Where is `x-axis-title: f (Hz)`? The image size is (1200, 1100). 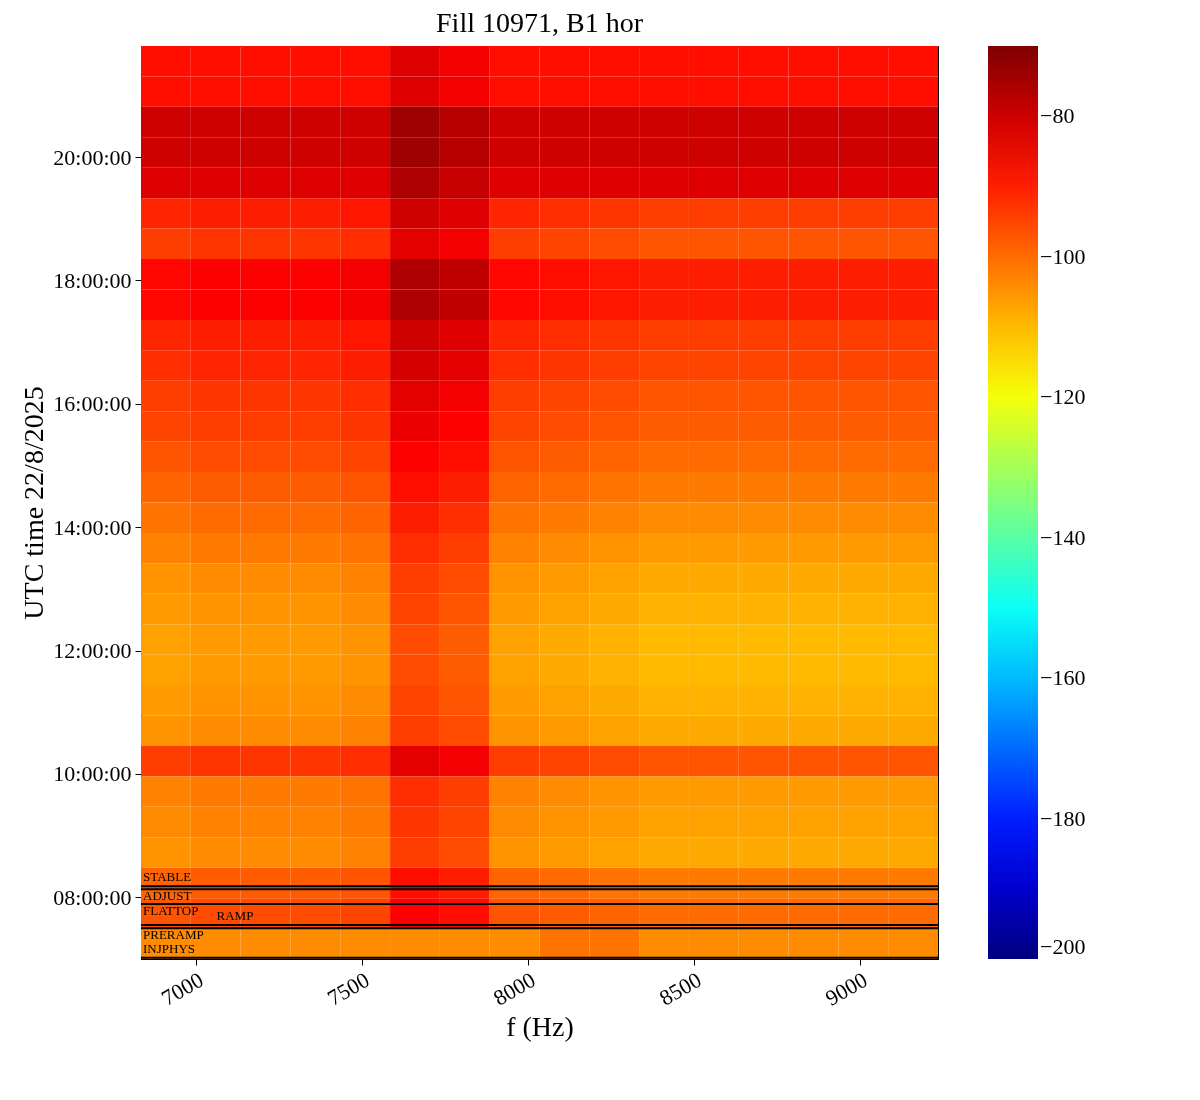
x-axis-title: f (Hz) is located at coordinates (540, 1026).